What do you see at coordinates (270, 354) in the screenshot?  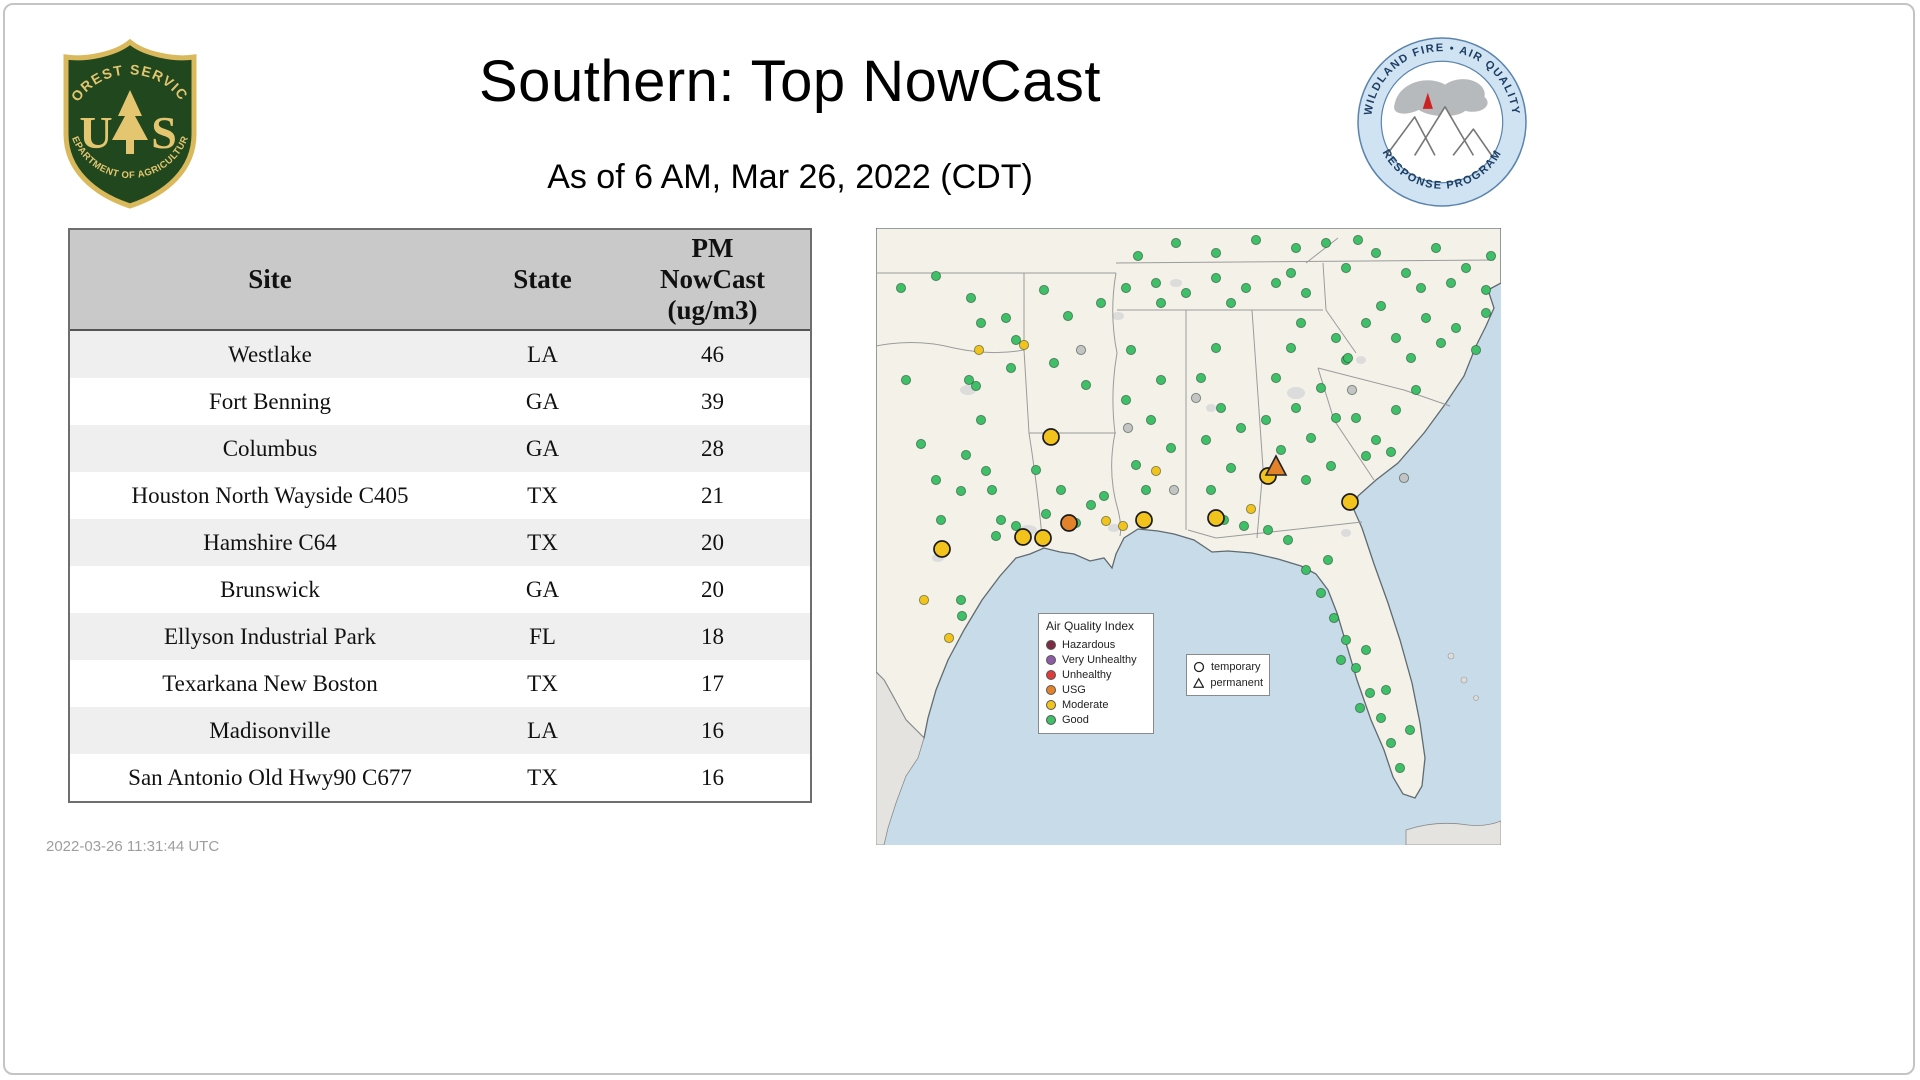 I see `table-cell-site: Westlake` at bounding box center [270, 354].